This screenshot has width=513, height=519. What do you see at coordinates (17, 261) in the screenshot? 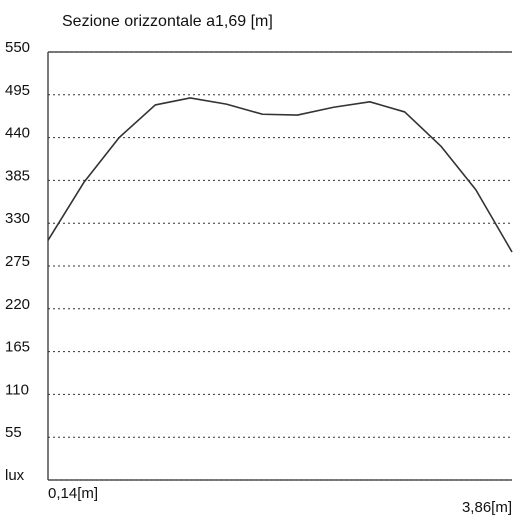
I see `y-tick-label: 275` at bounding box center [17, 261].